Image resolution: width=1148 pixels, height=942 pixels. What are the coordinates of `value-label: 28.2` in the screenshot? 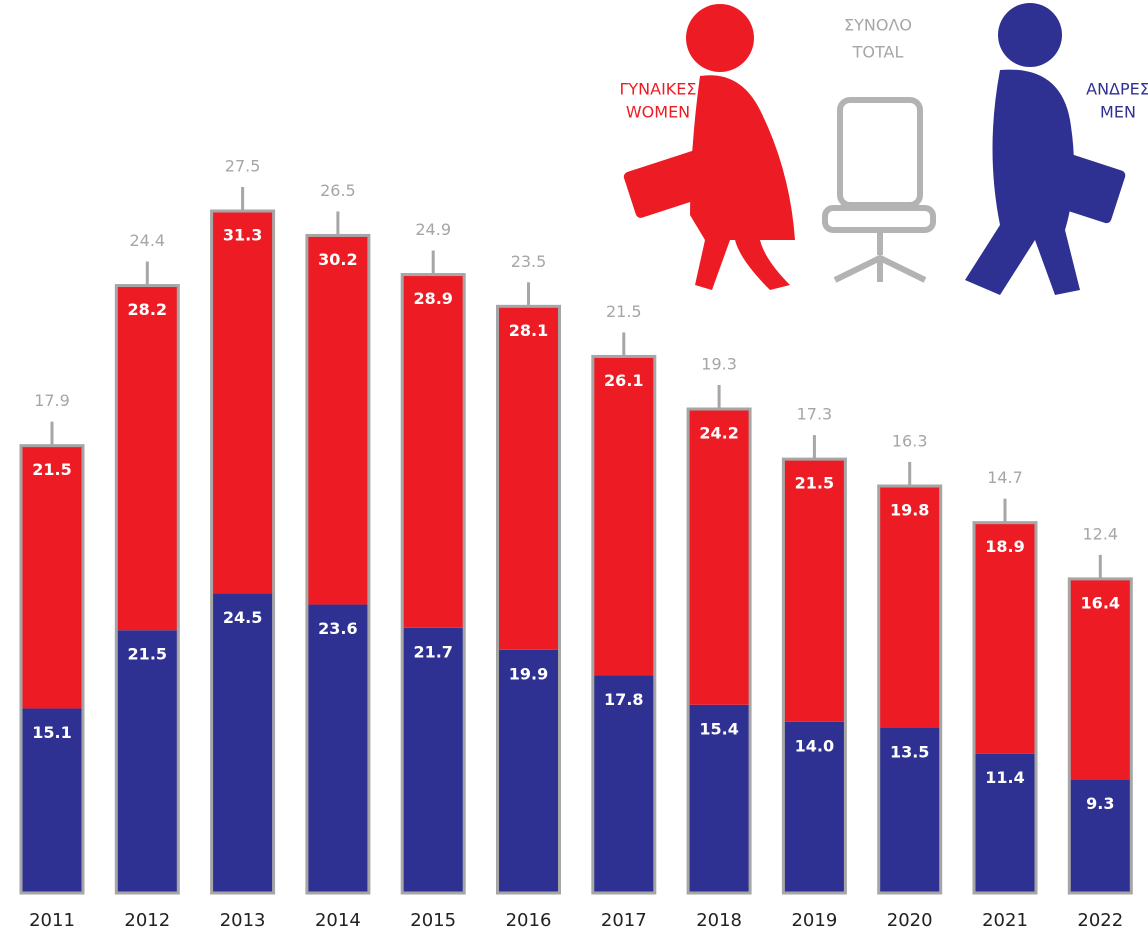 It's located at (147, 309).